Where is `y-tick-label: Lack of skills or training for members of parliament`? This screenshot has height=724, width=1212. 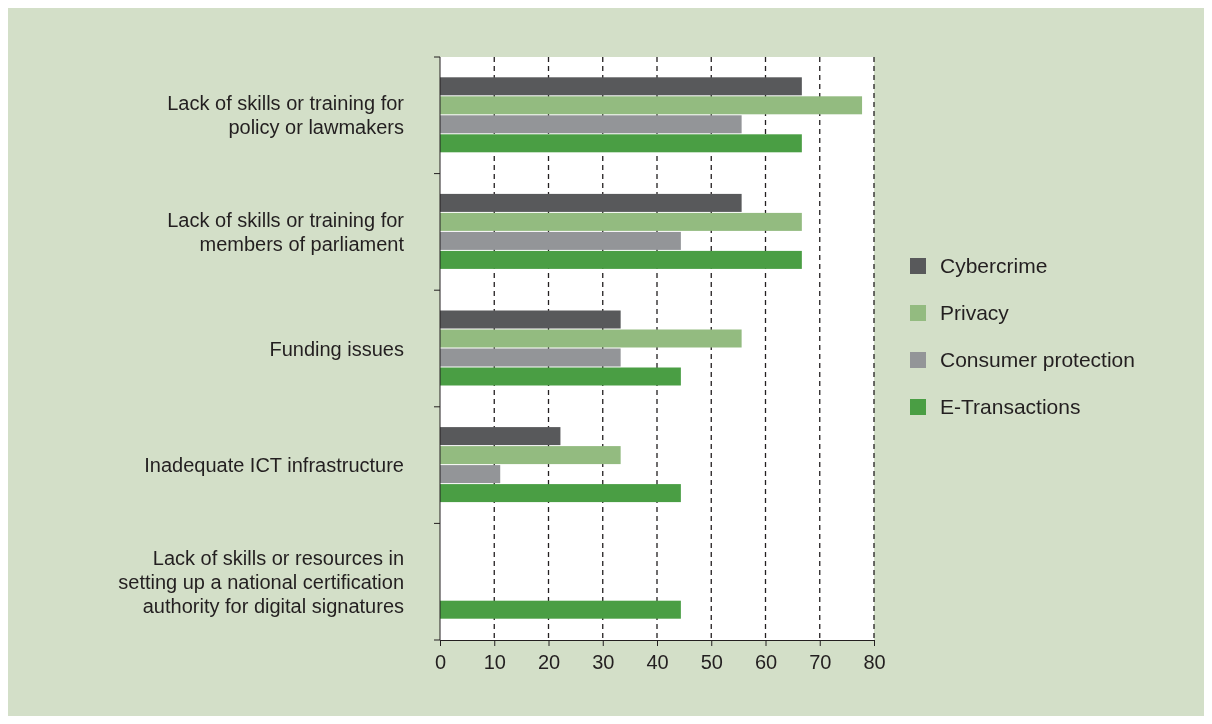 y-tick-label: Lack of skills or training for members of parliament is located at coordinates (286, 231).